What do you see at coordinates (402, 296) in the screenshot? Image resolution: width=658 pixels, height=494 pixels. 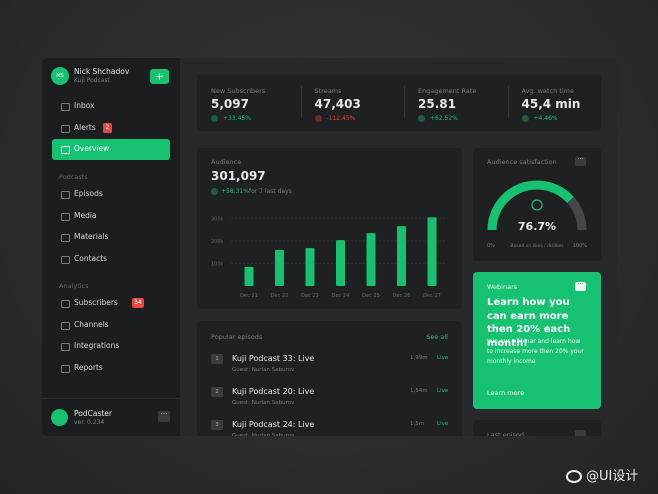 I see `x-tick-label: Dec 26` at bounding box center [402, 296].